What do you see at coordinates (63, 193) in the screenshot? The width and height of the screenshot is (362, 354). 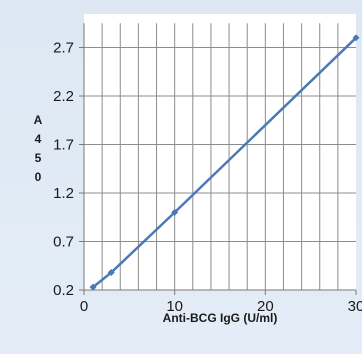 I see `y-tick-label: 1.2` at bounding box center [63, 193].